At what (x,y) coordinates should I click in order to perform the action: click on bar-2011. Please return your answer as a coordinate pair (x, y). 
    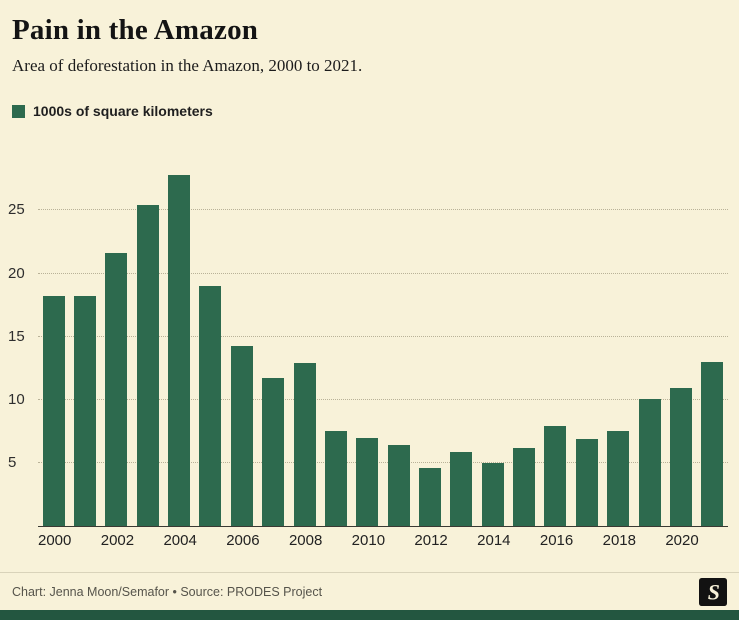
    Looking at the image, I should click on (398, 485).